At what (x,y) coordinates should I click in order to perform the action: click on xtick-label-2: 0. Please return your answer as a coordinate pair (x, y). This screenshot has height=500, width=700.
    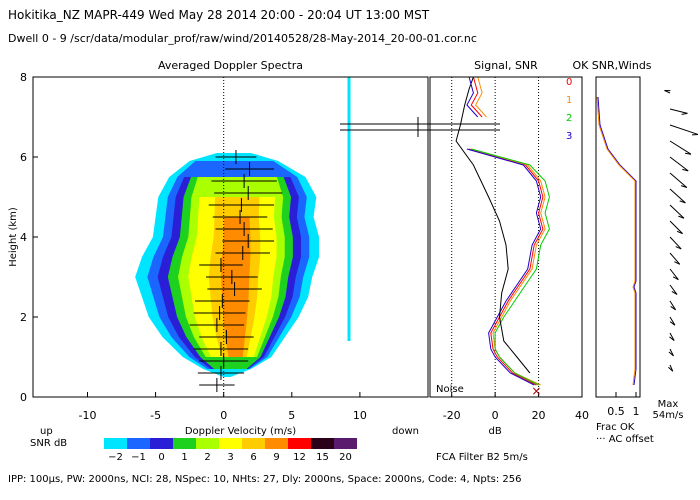
    Looking at the image, I should click on (223, 415).